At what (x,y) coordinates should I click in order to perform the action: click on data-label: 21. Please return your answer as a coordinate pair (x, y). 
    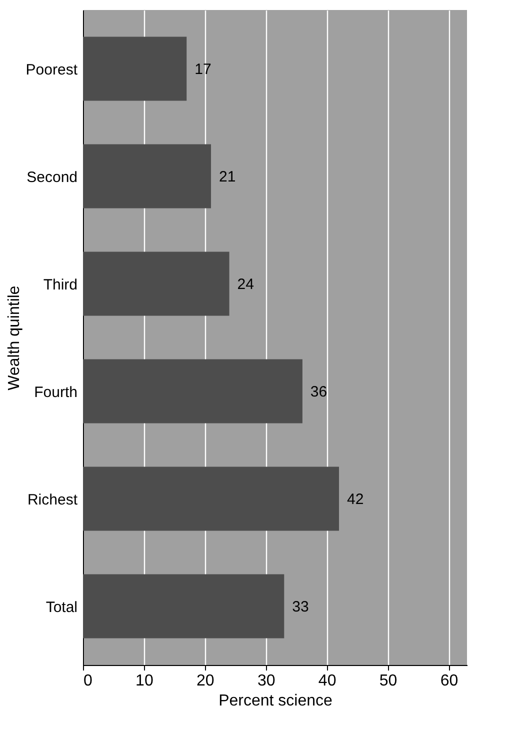
    Looking at the image, I should click on (227, 177).